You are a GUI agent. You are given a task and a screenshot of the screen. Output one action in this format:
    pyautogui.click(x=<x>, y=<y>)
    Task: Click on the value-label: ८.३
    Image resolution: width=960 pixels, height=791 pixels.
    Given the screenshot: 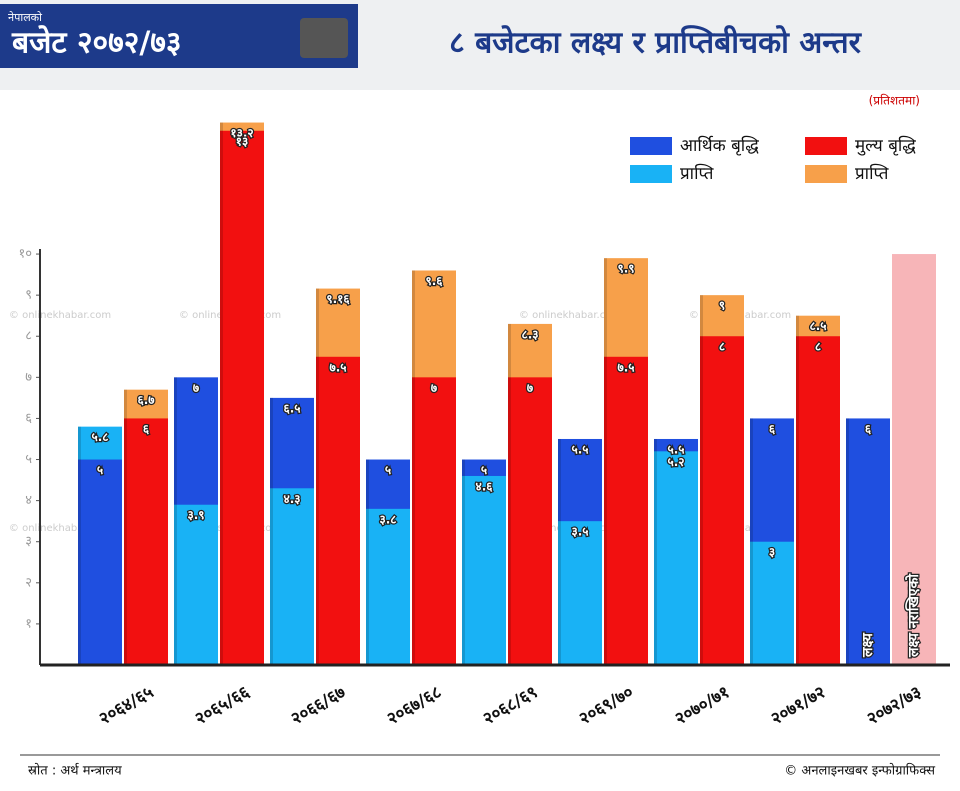 What is the action you would take?
    pyautogui.click(x=529, y=334)
    